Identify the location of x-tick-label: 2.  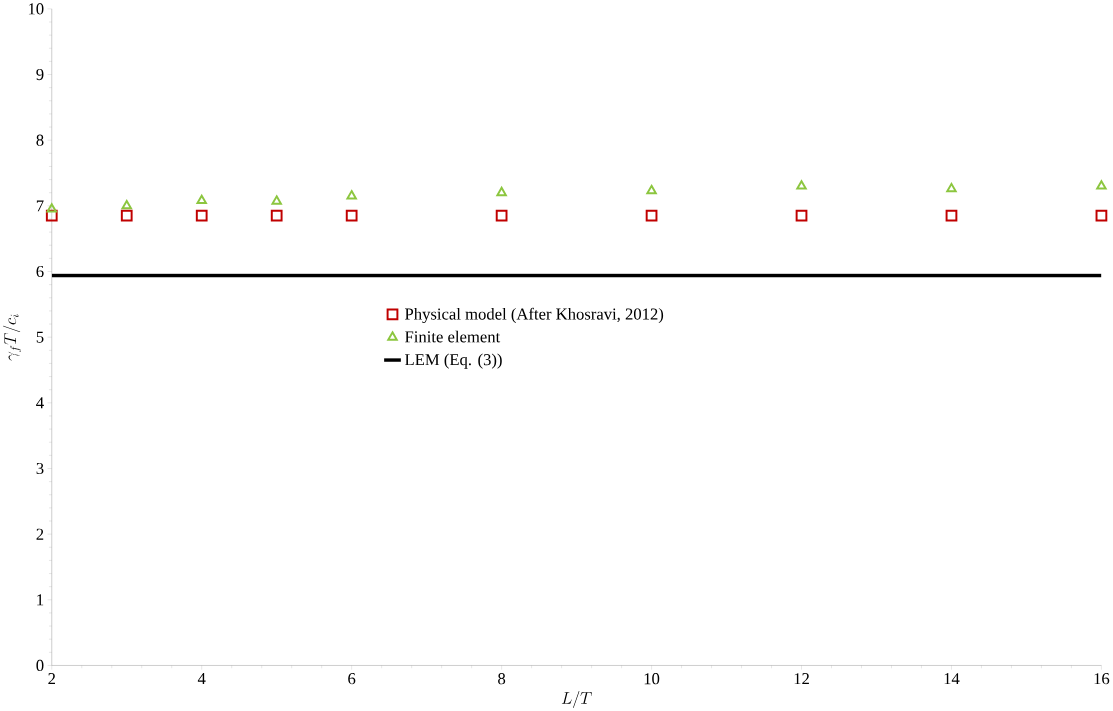
(51, 679).